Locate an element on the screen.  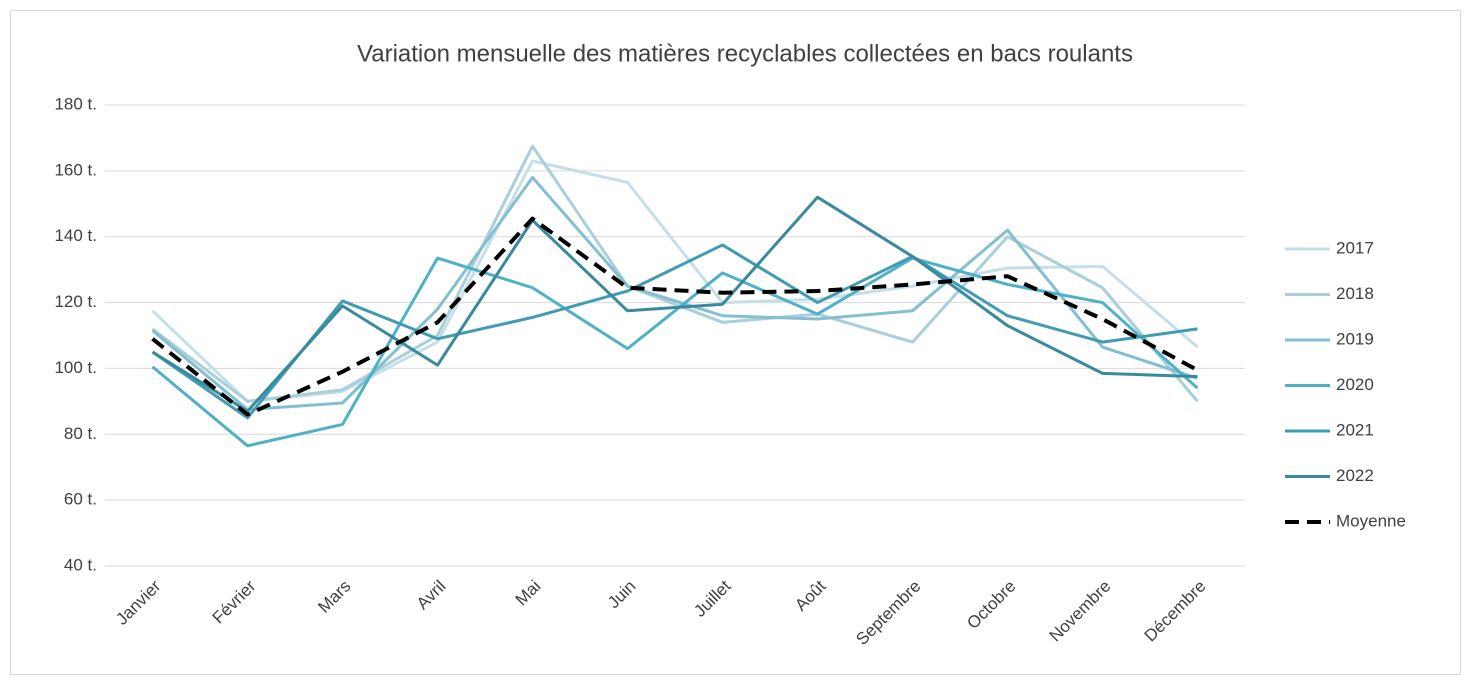
legend-label: 2022 is located at coordinates (1355, 475).